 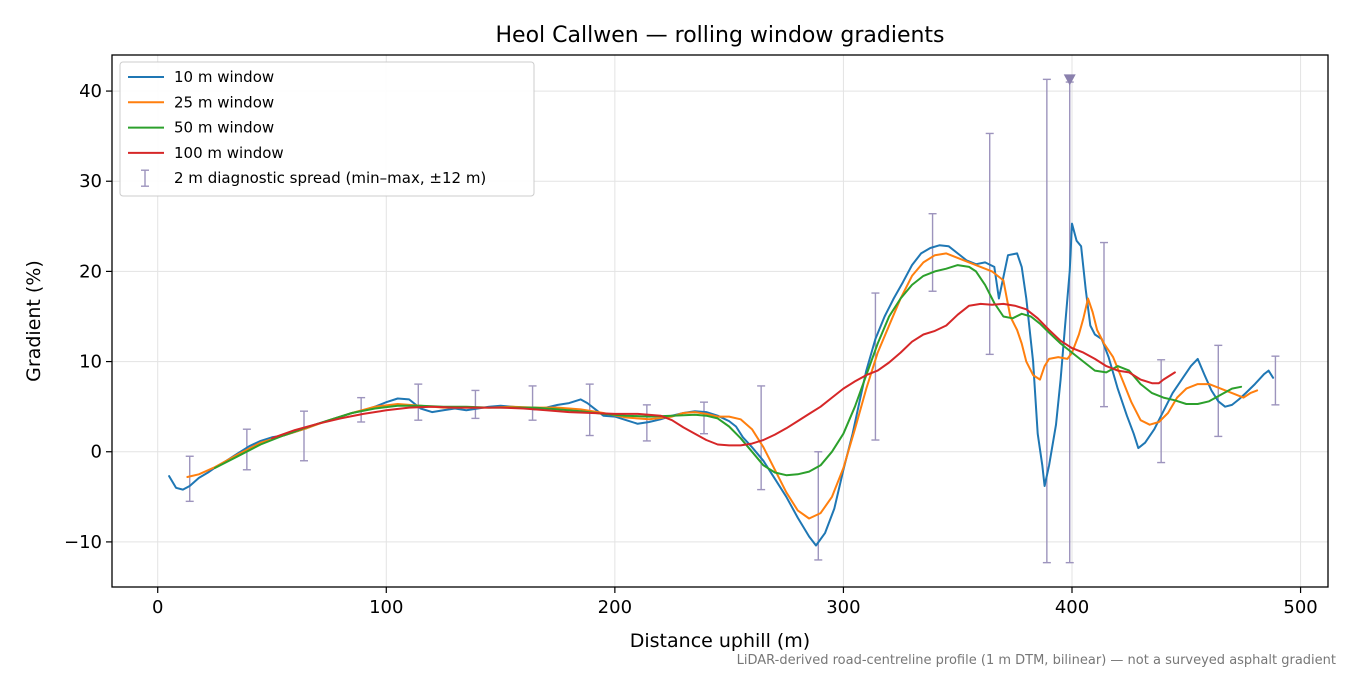 What do you see at coordinates (90, 271) in the screenshot?
I see `y-tick-label: 20` at bounding box center [90, 271].